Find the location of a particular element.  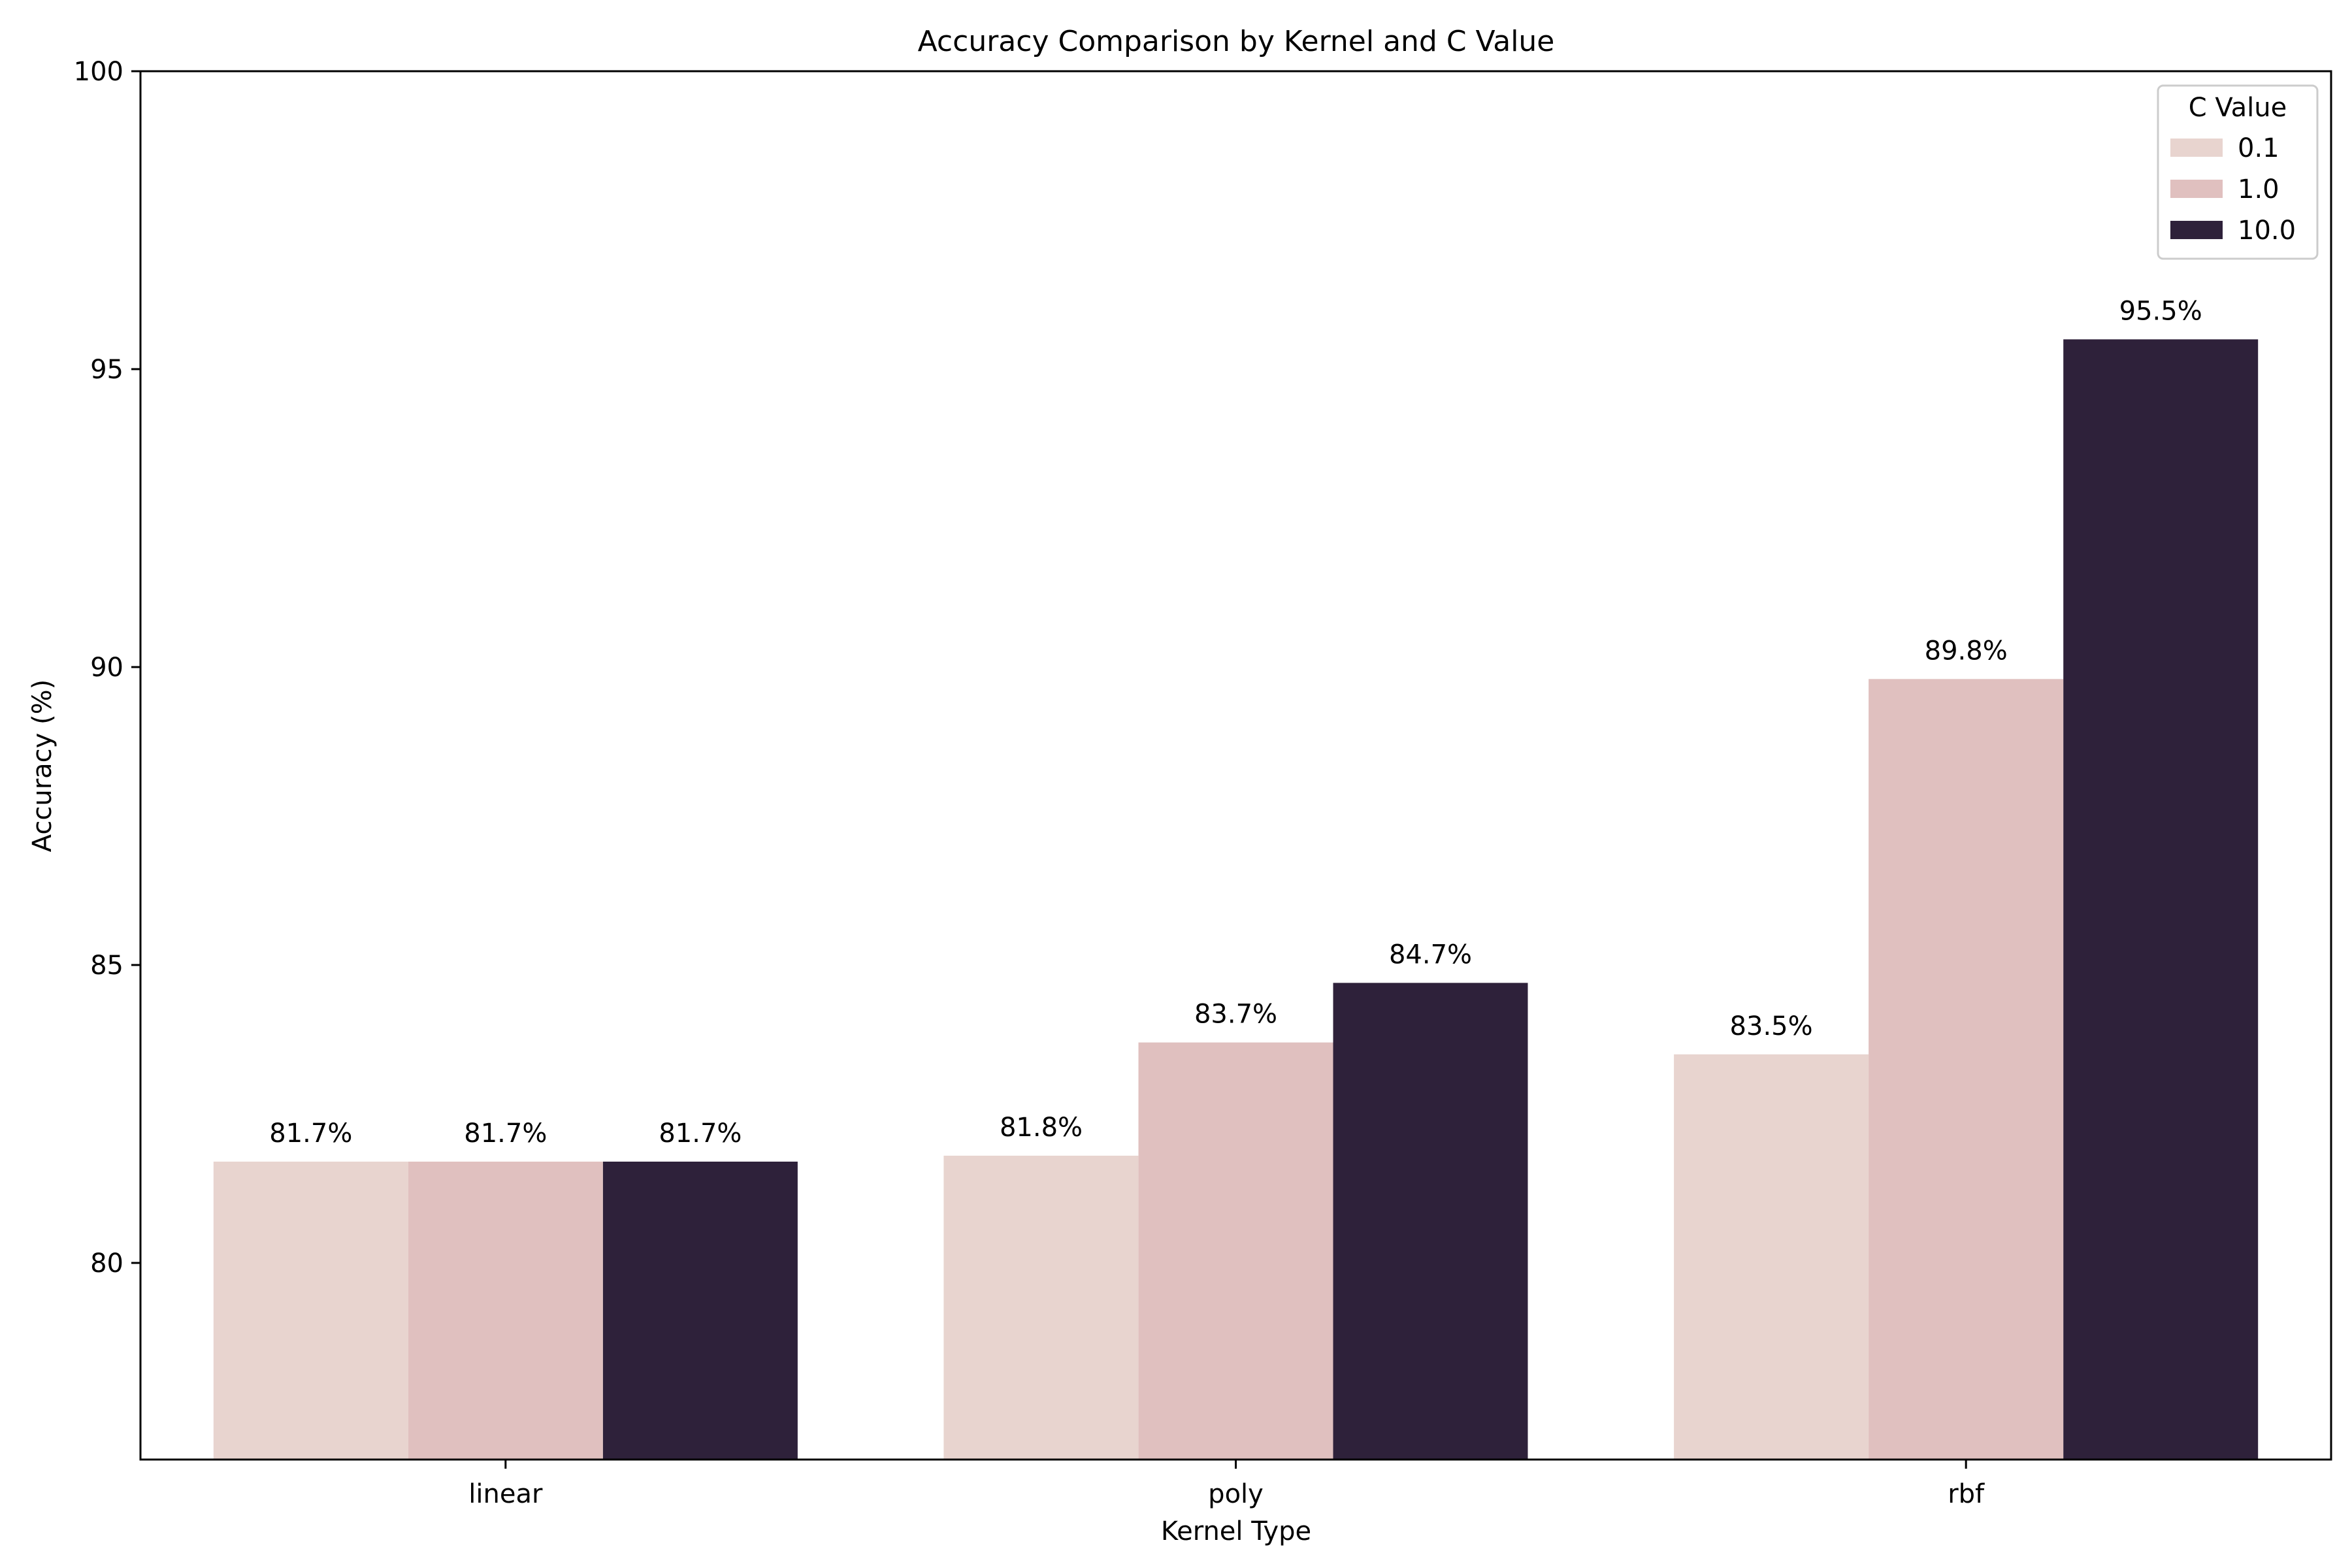

bar-value-label: 81.8% is located at coordinates (1041, 1128).